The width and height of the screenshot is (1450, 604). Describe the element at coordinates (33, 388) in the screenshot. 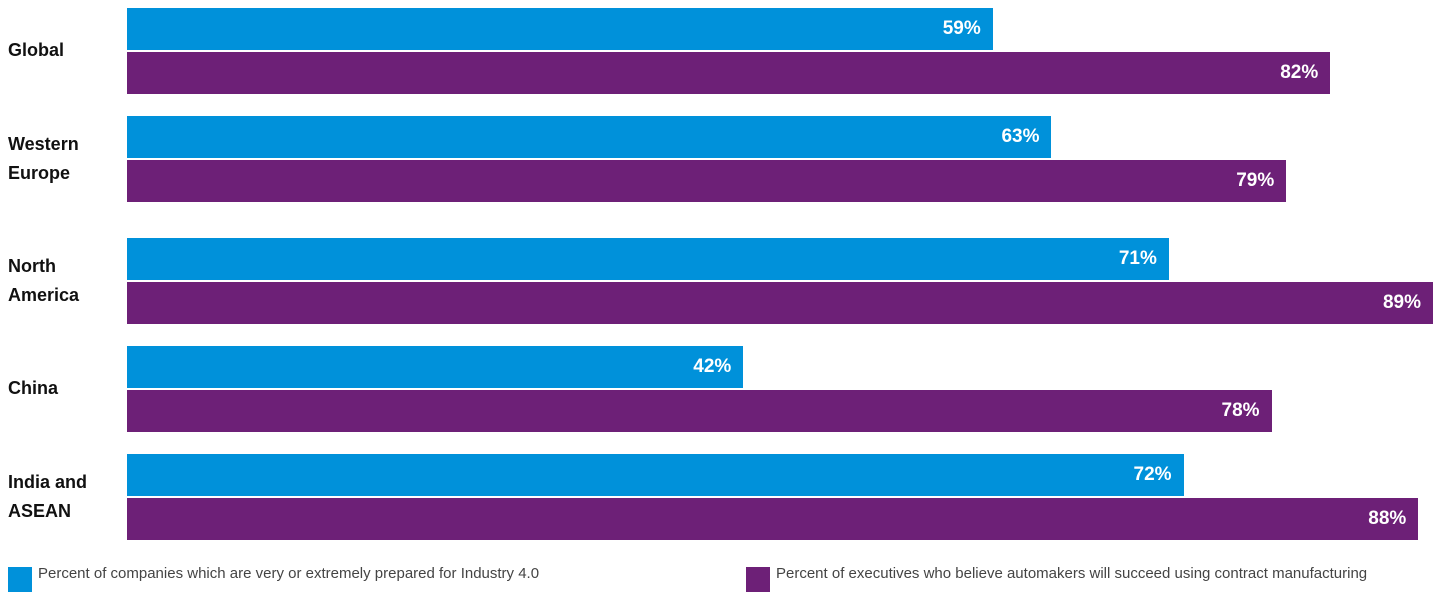

I see `category-label: China` at that location.